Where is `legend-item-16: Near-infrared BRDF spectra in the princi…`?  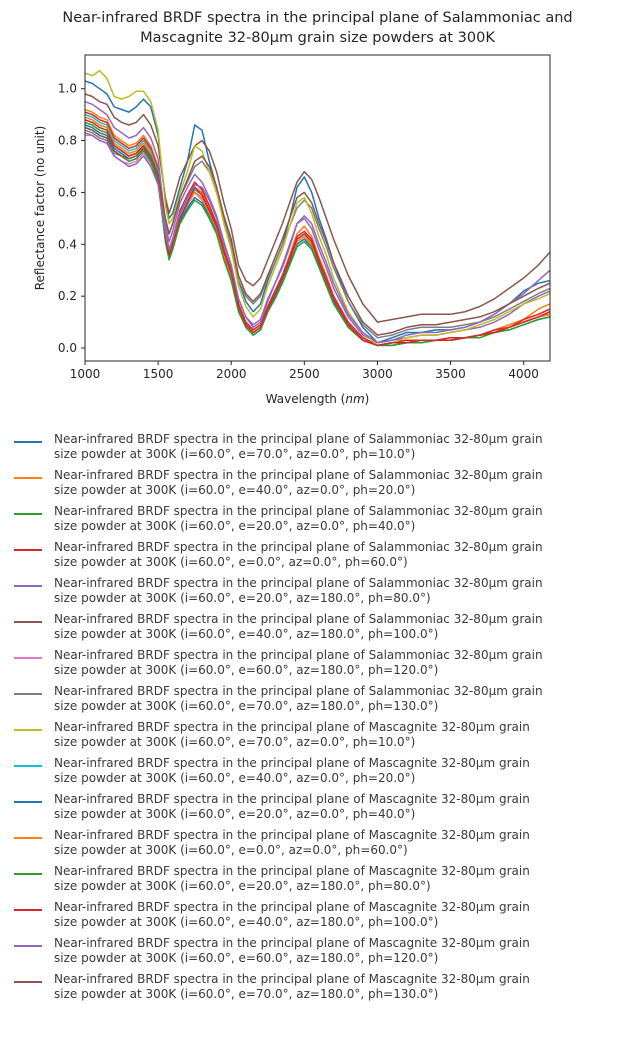 legend-item-16: Near-infrared BRDF spectra in the princi… is located at coordinates (321, 990).